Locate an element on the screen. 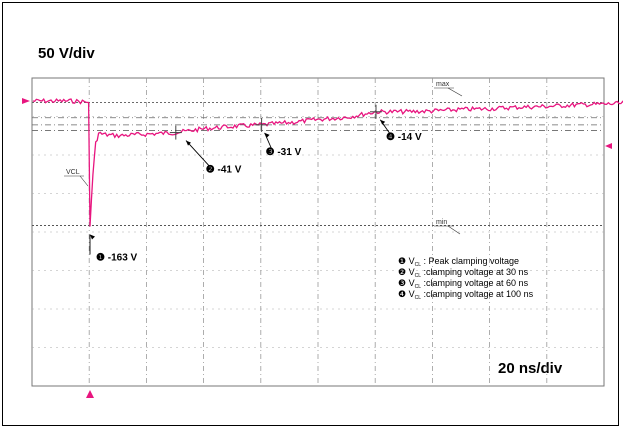 The height and width of the screenshot is (430, 623). horizontal-scale-label: 20 ns/div is located at coordinates (530, 368).